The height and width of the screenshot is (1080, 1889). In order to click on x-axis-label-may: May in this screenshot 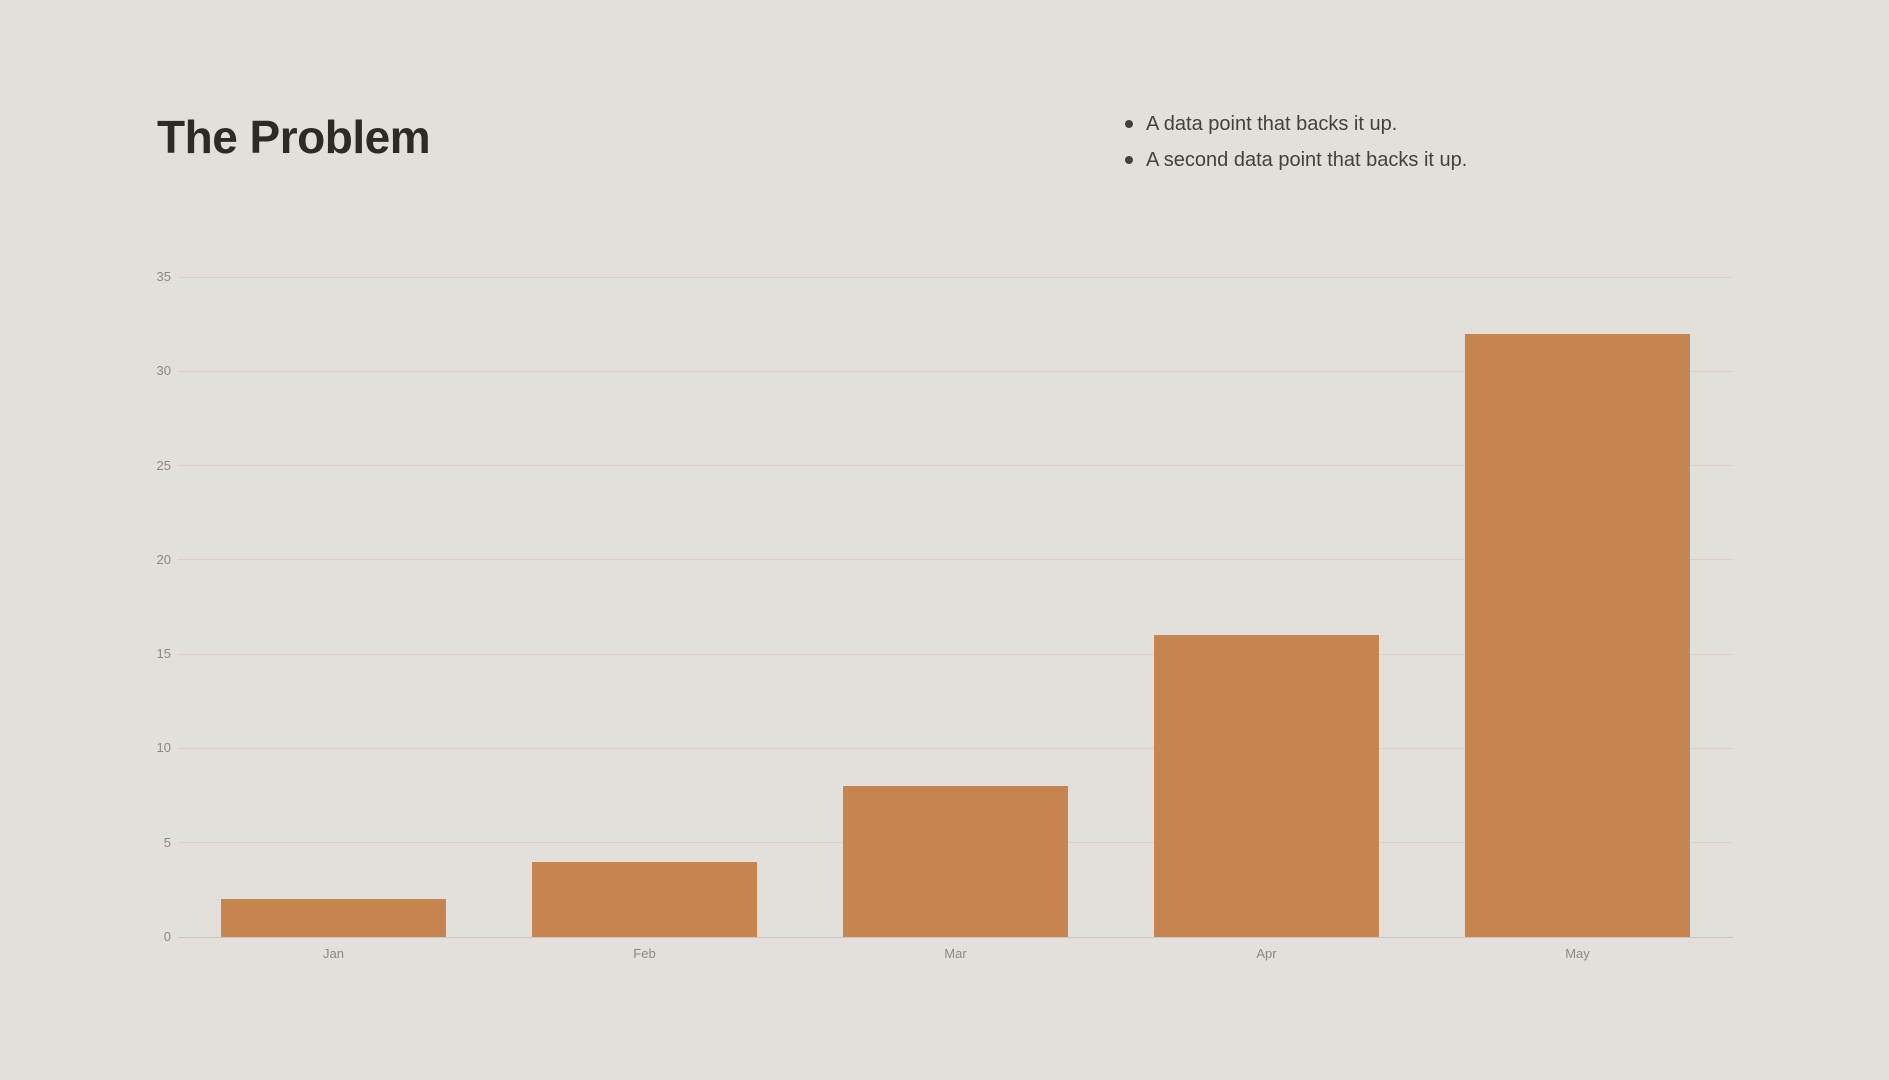, I will do `click(1577, 953)`.